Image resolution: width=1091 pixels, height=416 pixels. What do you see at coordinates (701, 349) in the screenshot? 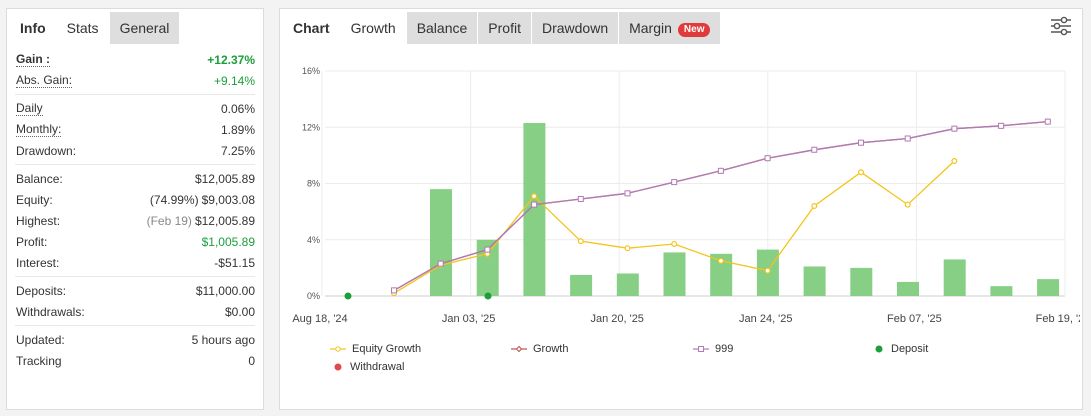
I see `legend-999-marker` at bounding box center [701, 349].